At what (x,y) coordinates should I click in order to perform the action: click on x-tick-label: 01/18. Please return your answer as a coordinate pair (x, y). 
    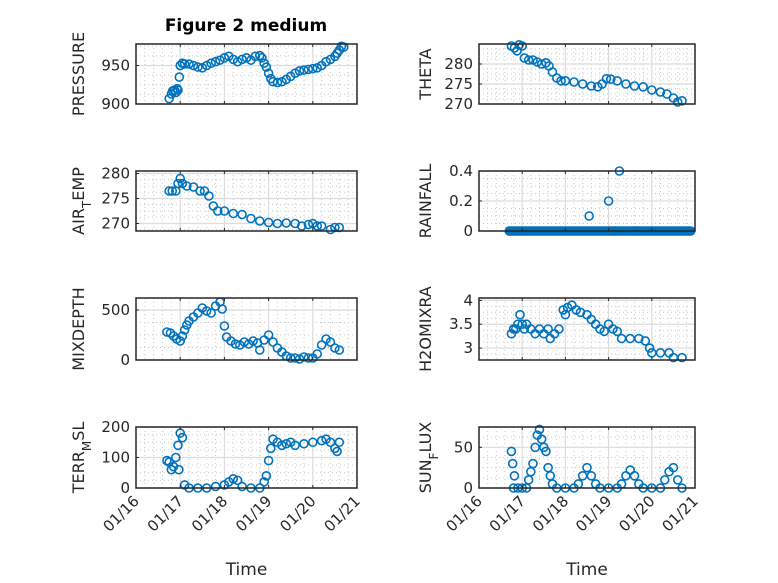
    Looking at the image, I should click on (550, 513).